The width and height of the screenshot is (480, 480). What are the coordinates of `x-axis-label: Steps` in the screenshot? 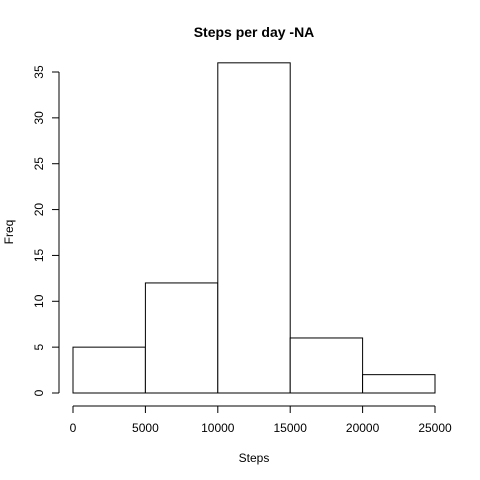 It's located at (254, 458).